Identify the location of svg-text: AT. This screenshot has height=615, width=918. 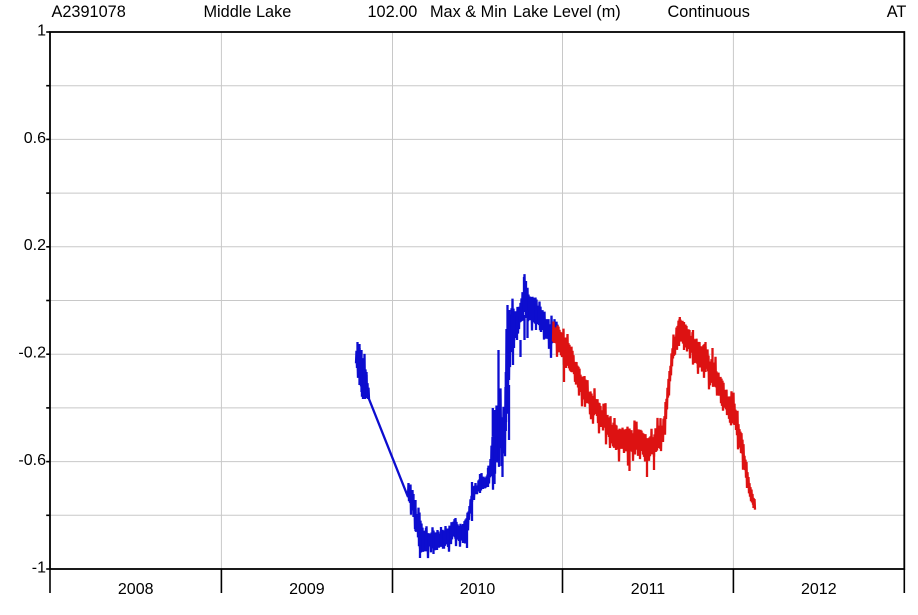
(897, 12).